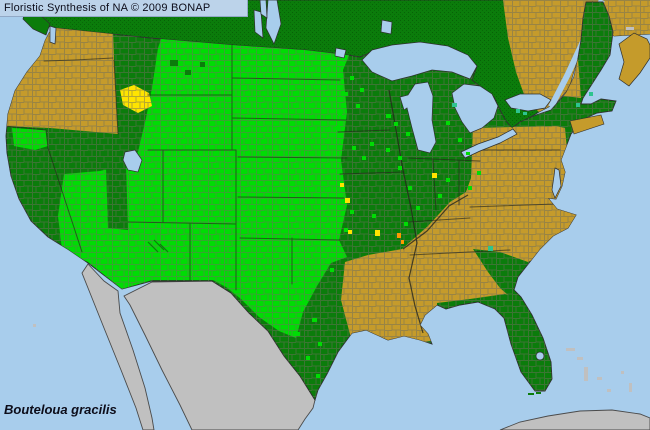 The height and width of the screenshot is (430, 650). Describe the element at coordinates (386, 27) in the screenshot. I see `lake-nipigon` at that location.